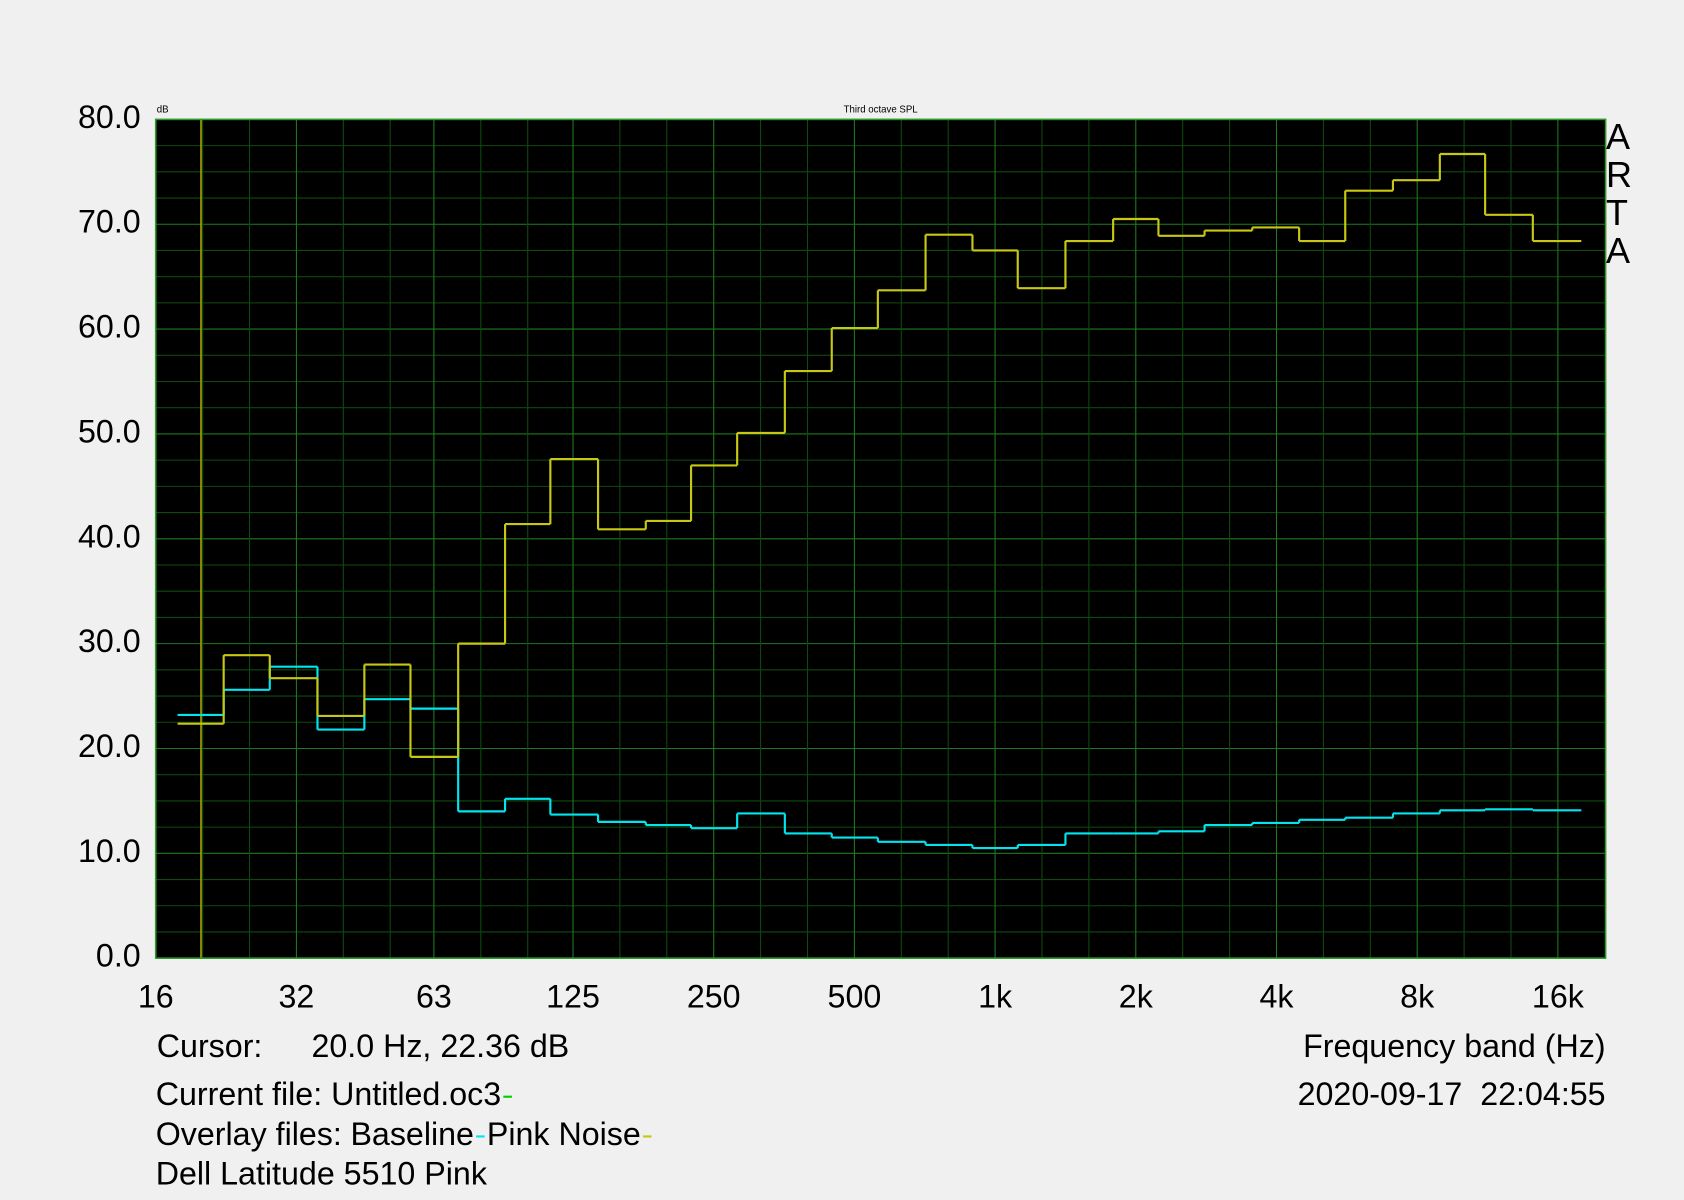 The image size is (1684, 1200). I want to click on x-tick-label: 32, so click(297, 996).